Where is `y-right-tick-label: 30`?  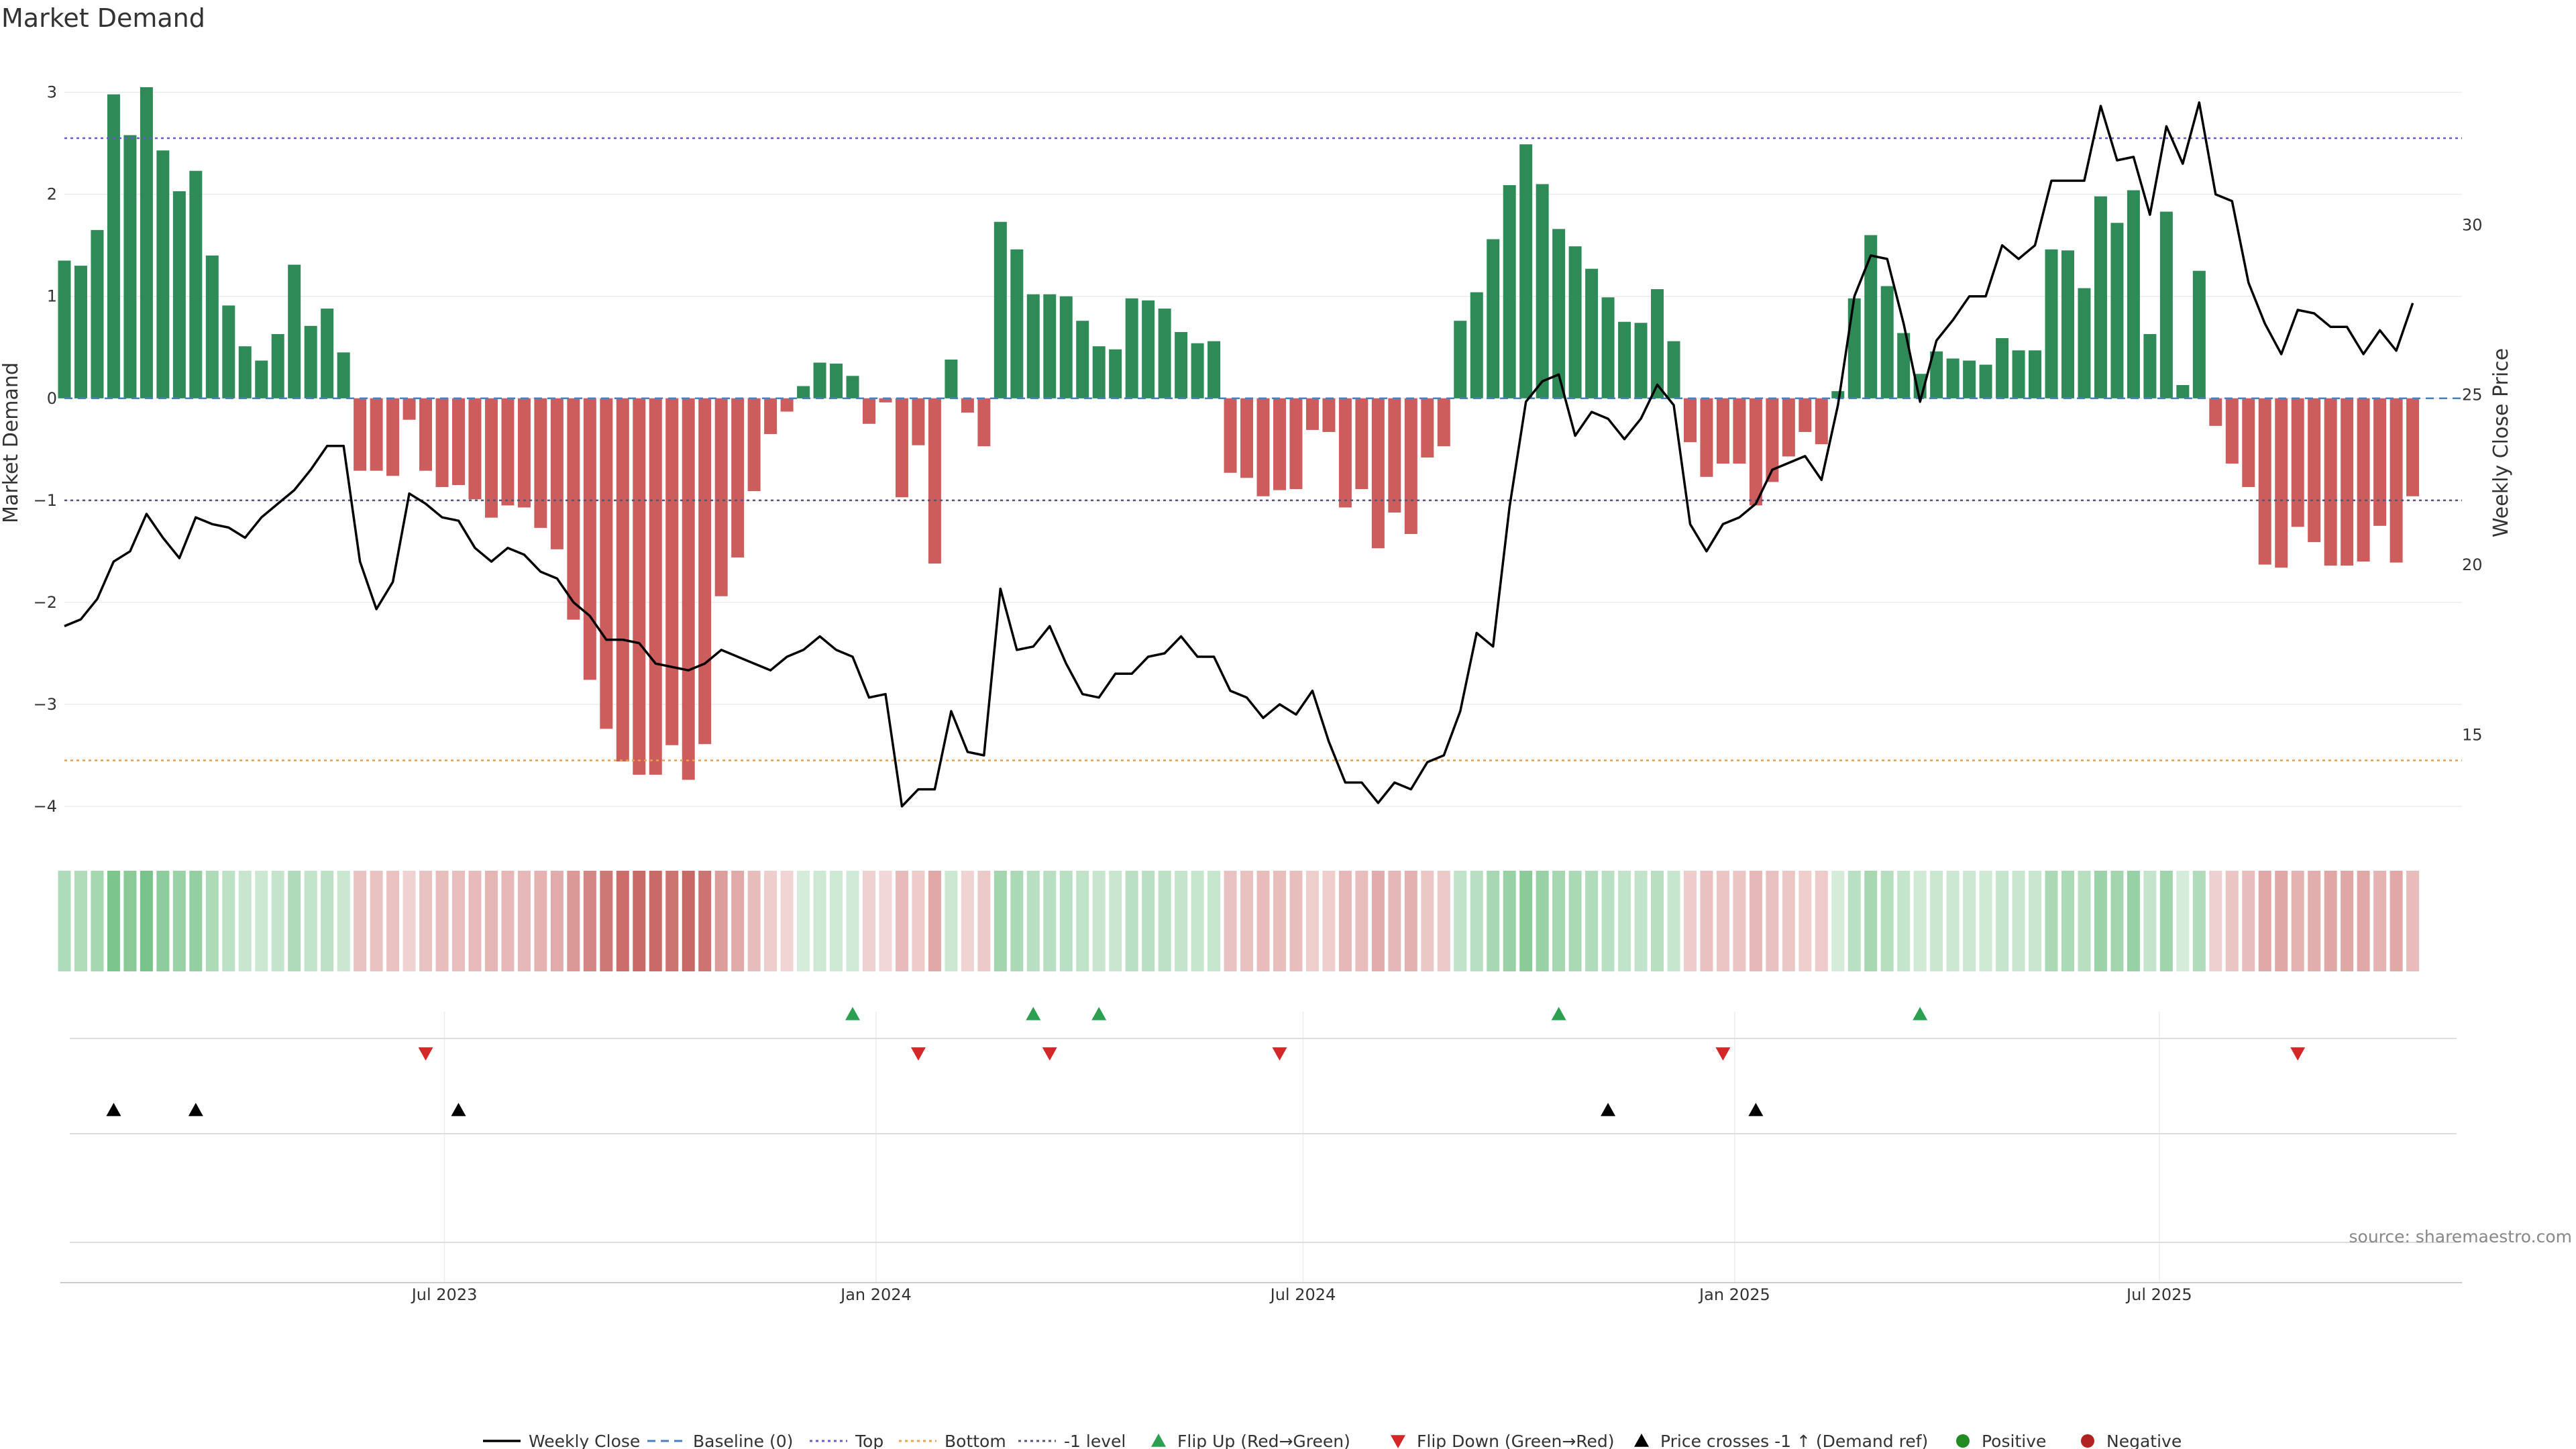
y-right-tick-label: 30 is located at coordinates (2472, 224).